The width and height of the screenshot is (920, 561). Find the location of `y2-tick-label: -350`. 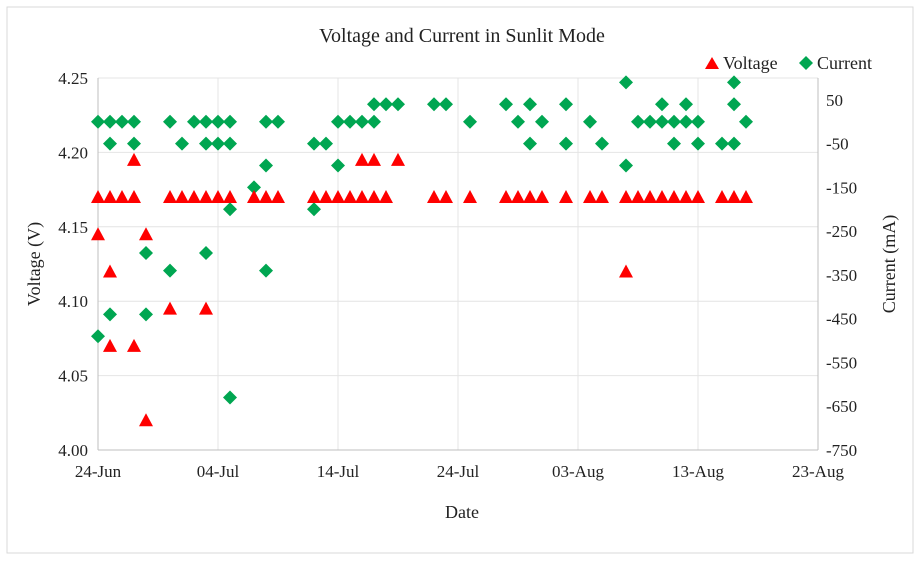

y2-tick-label: -350 is located at coordinates (841, 275).